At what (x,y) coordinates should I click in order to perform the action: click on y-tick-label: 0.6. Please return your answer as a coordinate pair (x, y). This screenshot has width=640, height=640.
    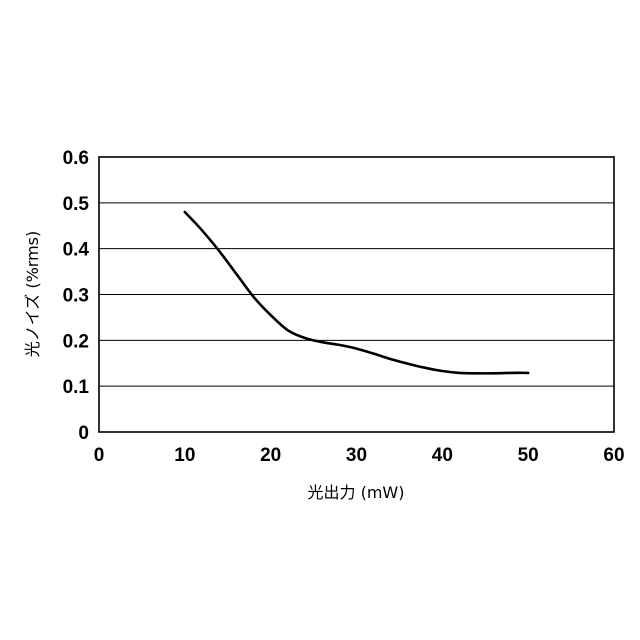
    Looking at the image, I should click on (76, 158).